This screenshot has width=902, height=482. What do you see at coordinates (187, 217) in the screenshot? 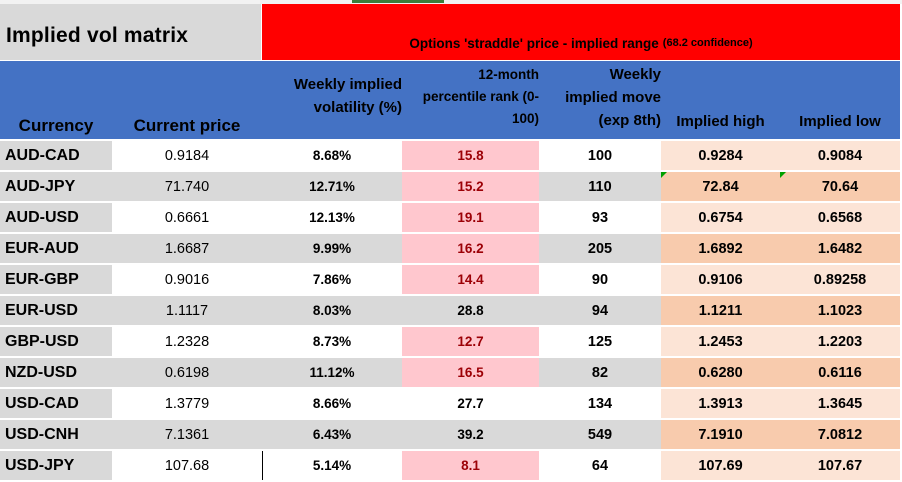
I see `cell-current-price: 0.6661` at bounding box center [187, 217].